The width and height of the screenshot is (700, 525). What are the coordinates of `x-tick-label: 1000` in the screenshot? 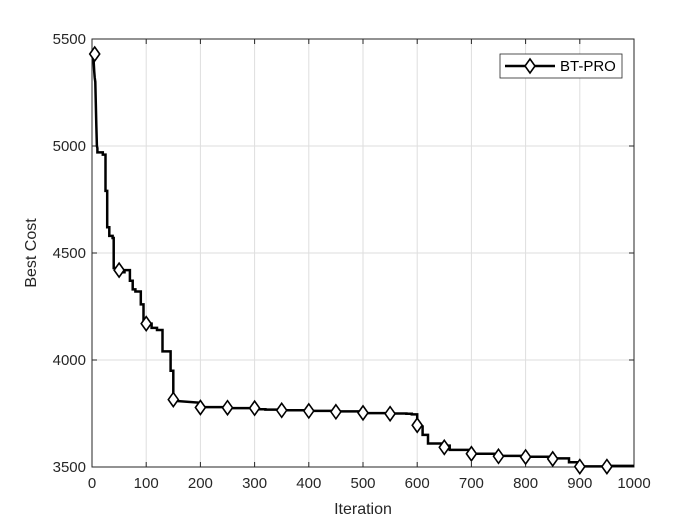 It's located at (633, 483).